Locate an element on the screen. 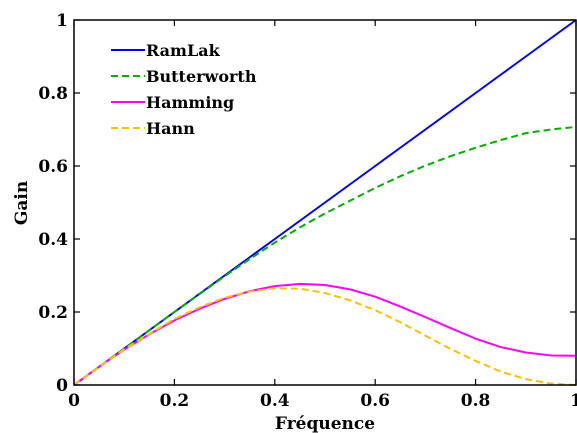 The width and height of the screenshot is (577, 433). y-tick-label: 0.6 is located at coordinates (53, 167).